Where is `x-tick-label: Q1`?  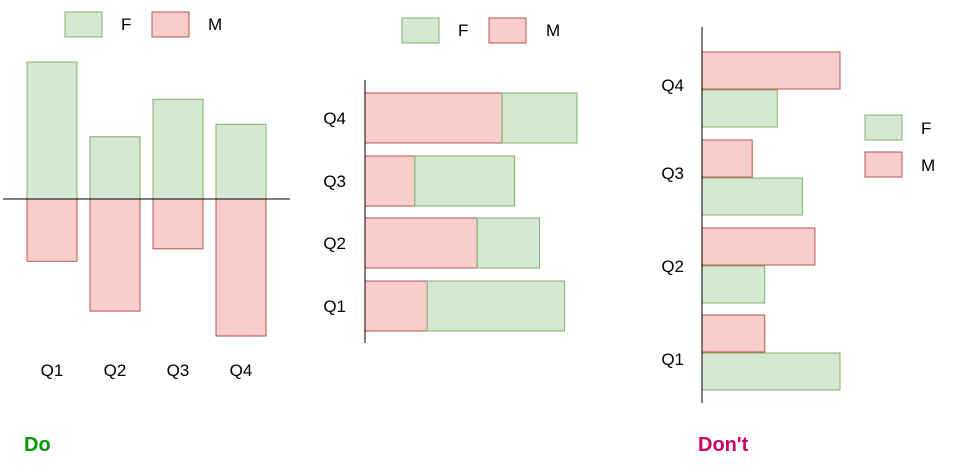 x-tick-label: Q1 is located at coordinates (52, 370).